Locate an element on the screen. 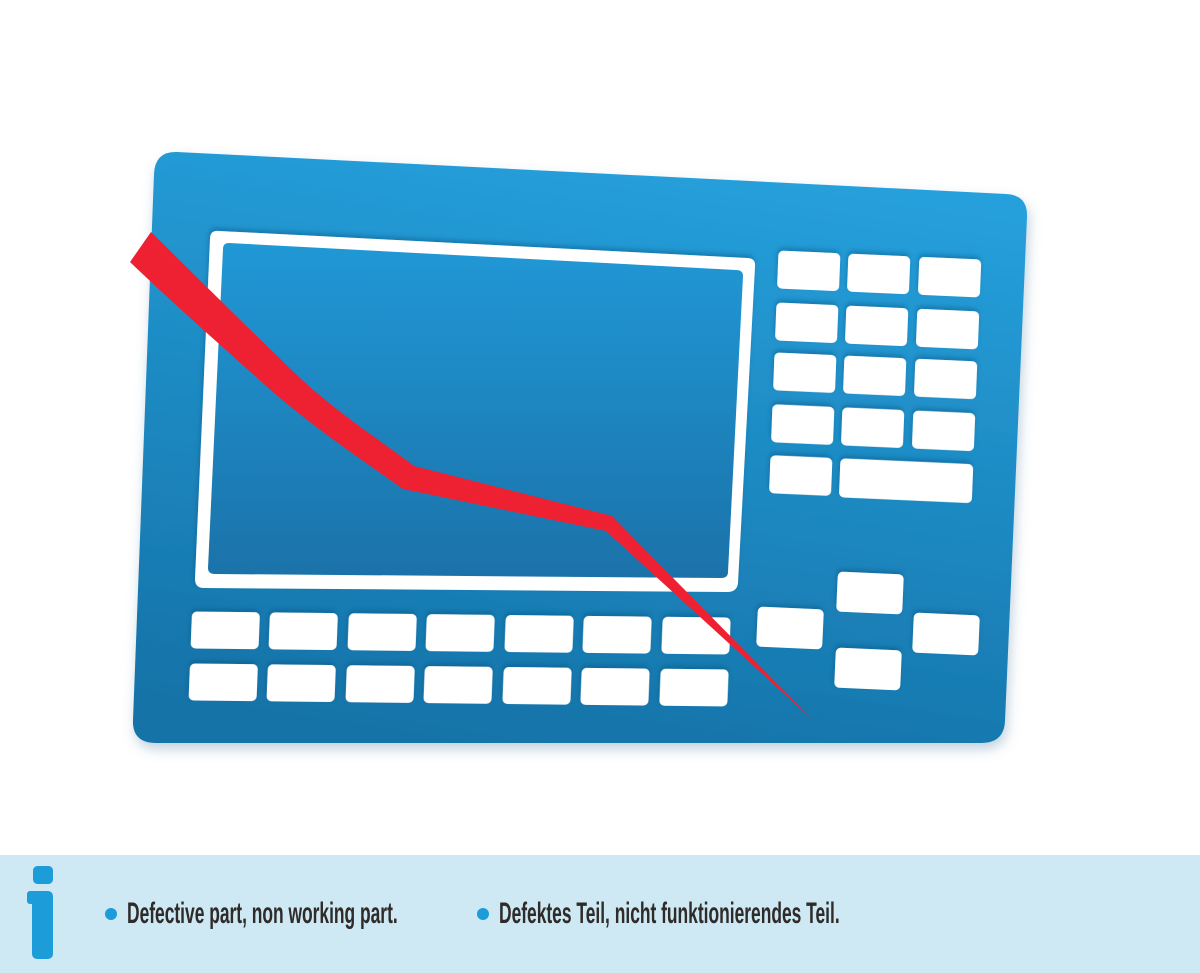 The height and width of the screenshot is (973, 1200). nav-key-cluster is located at coordinates (868, 631).